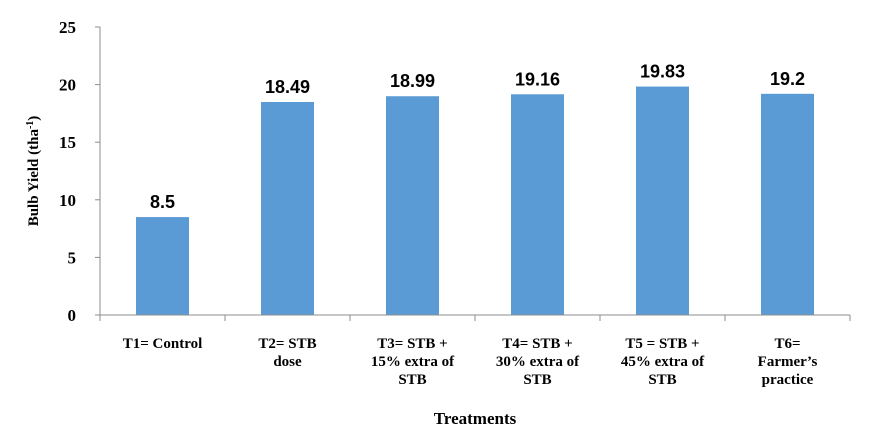  What do you see at coordinates (787, 79) in the screenshot?
I see `data-label: 19.2` at bounding box center [787, 79].